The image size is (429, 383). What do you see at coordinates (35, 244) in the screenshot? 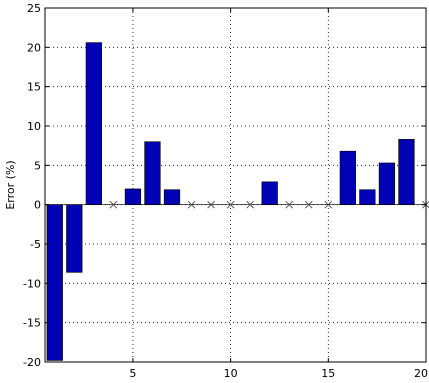
I see `y-tick-label: -5` at bounding box center [35, 244].